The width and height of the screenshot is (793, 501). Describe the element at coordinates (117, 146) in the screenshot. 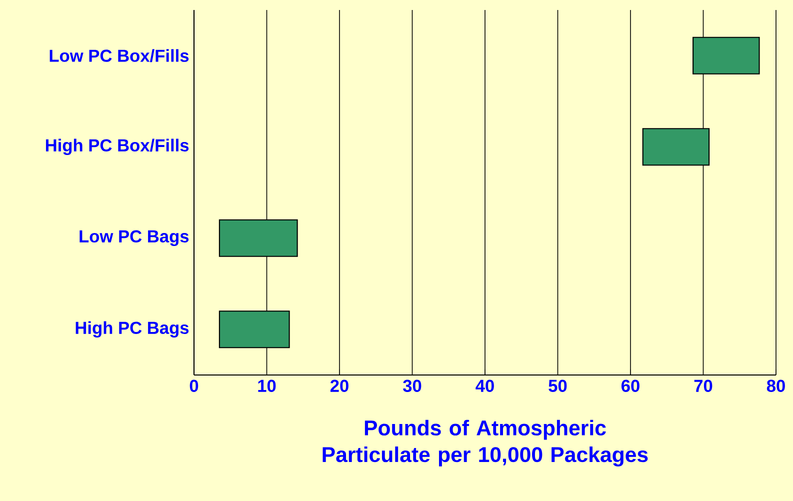

I see `y-tick-label: High PC Box/Fills` at that location.